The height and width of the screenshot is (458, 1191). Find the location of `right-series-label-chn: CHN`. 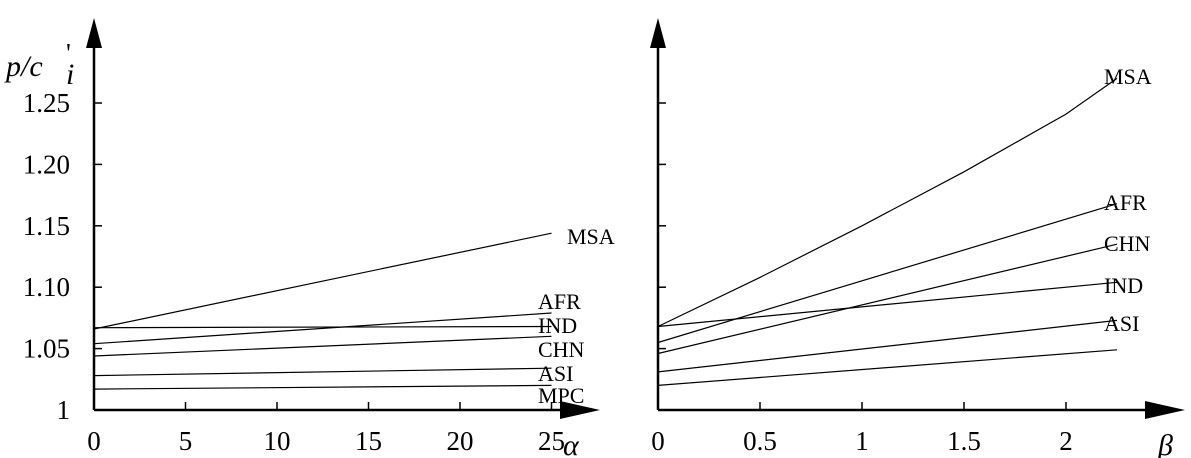

right-series-label-chn: CHN is located at coordinates (1127, 243).